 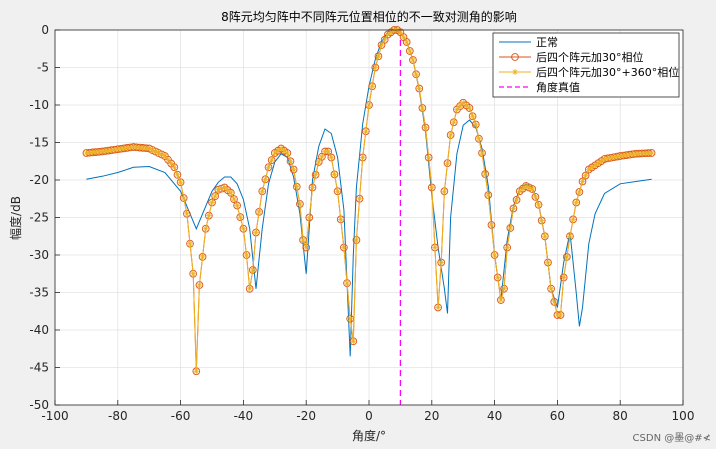 What do you see at coordinates (431, 416) in the screenshot?
I see `x-tick-label: 20` at bounding box center [431, 416].